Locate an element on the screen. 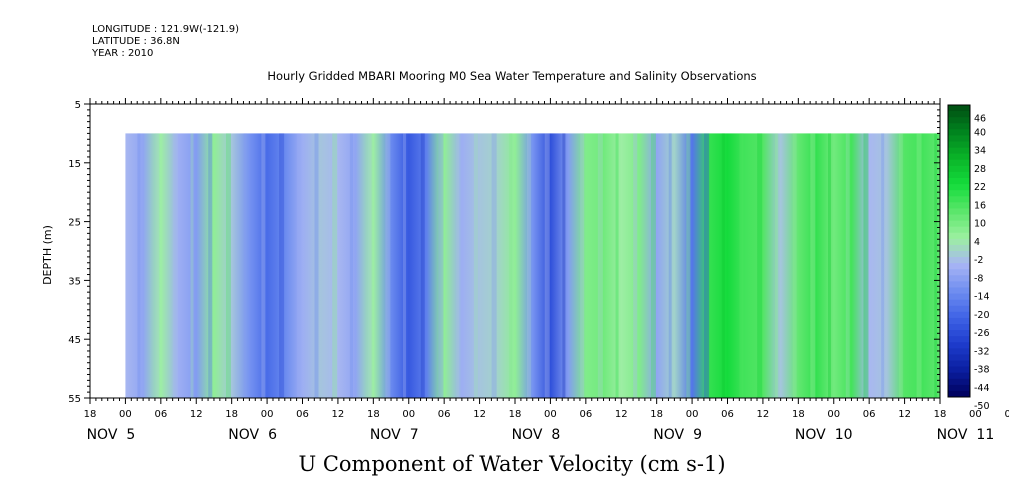 This screenshot has width=1009, height=504. colorbar-label: 34 is located at coordinates (980, 151).